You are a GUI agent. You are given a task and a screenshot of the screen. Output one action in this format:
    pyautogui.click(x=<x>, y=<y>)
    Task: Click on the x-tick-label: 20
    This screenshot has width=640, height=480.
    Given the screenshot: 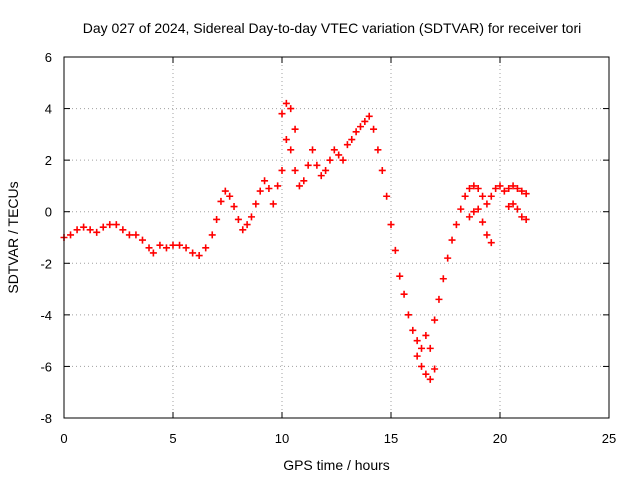 What is the action you would take?
    pyautogui.click(x=500, y=438)
    